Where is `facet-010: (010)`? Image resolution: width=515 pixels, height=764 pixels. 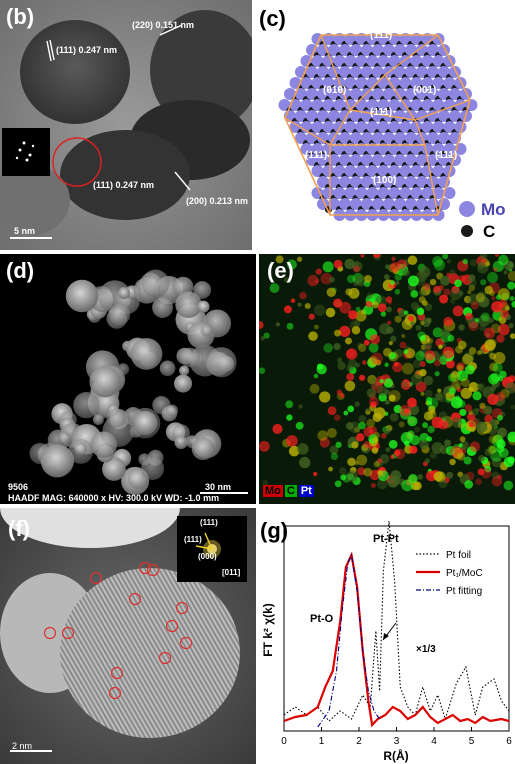
facet-010: (010) is located at coordinates (335, 90).